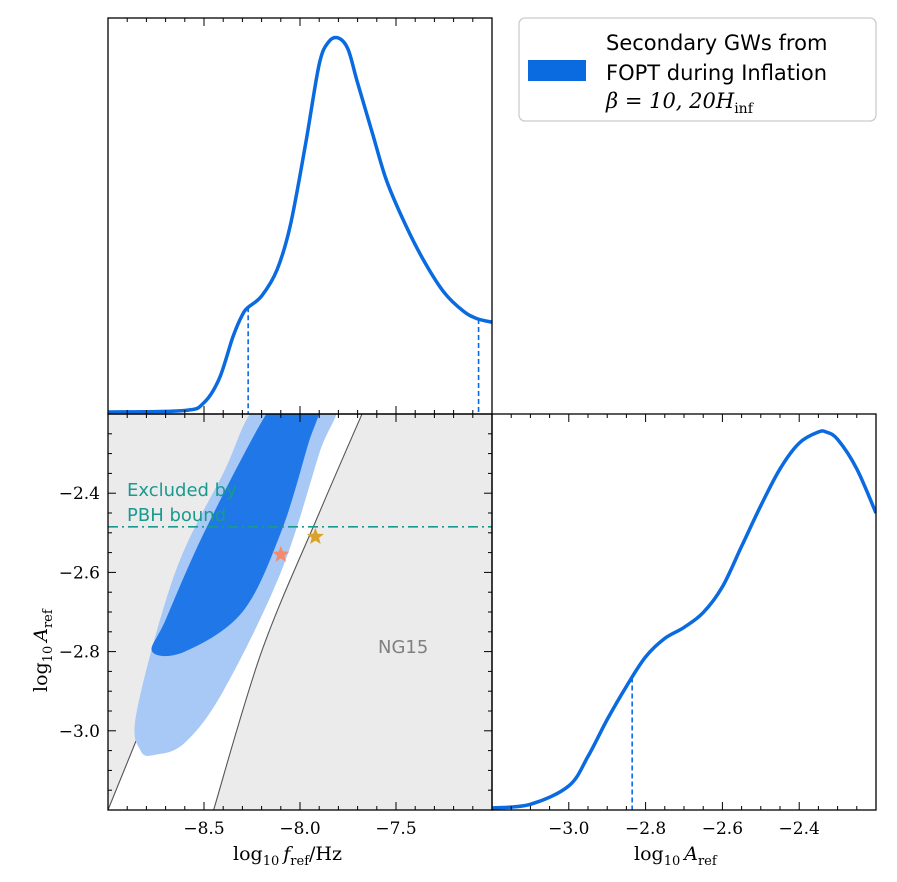 The image size is (897, 882). I want to click on legend-line3: β = 10, 20Hinf, so click(680, 103).